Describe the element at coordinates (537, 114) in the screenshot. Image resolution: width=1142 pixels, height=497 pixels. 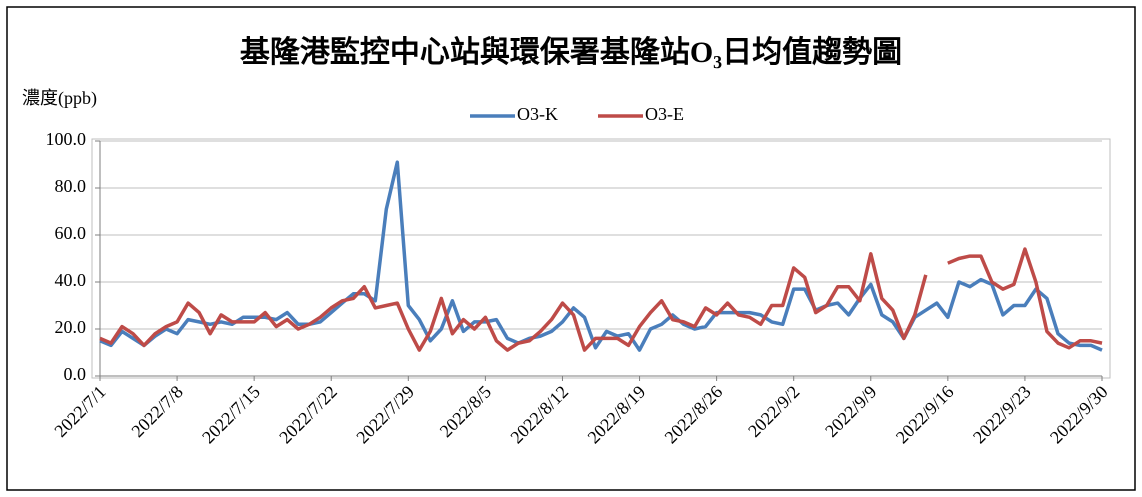
I see `legend-label: O3-K` at that location.